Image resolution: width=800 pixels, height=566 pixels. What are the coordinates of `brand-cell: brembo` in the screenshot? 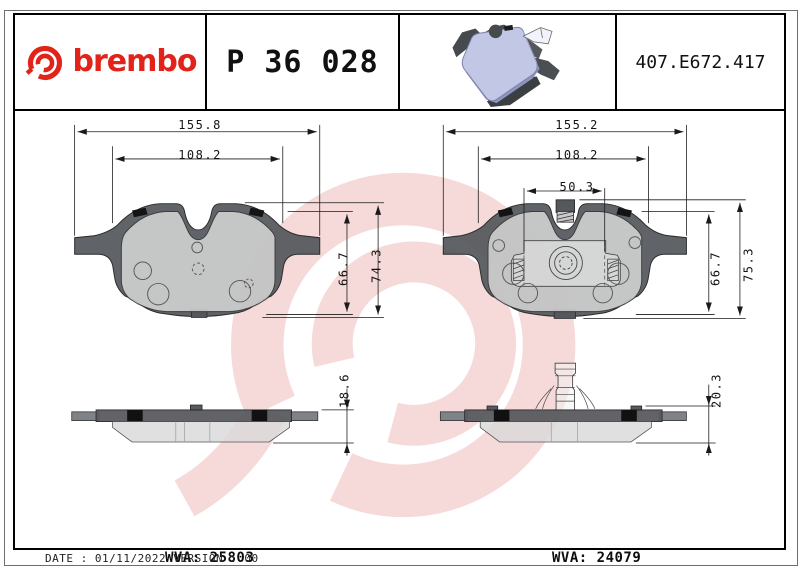 It's located at (111, 62).